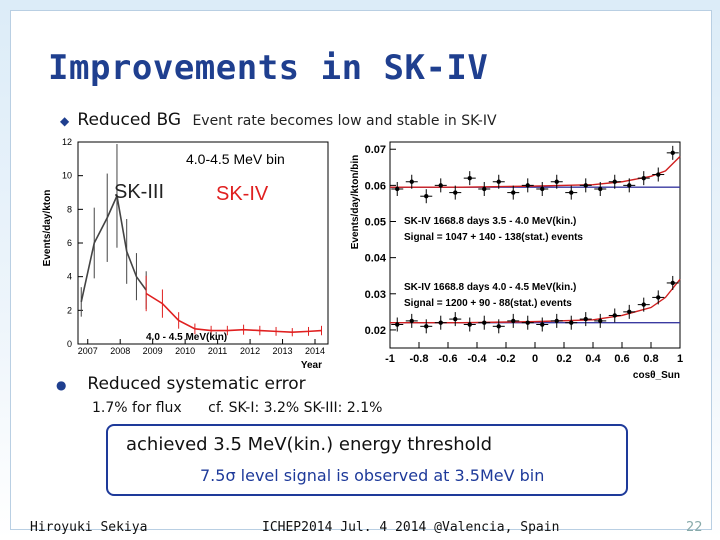 The width and height of the screenshot is (720, 540). Describe the element at coordinates (120, 351) in the screenshot. I see `rate-xtick: 2008` at that location.